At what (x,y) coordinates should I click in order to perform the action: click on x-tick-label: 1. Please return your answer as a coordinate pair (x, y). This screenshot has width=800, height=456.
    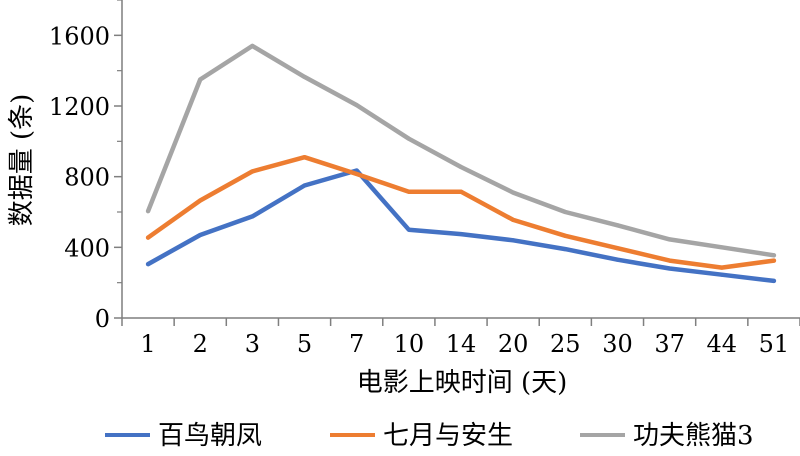
    Looking at the image, I should click on (147, 344).